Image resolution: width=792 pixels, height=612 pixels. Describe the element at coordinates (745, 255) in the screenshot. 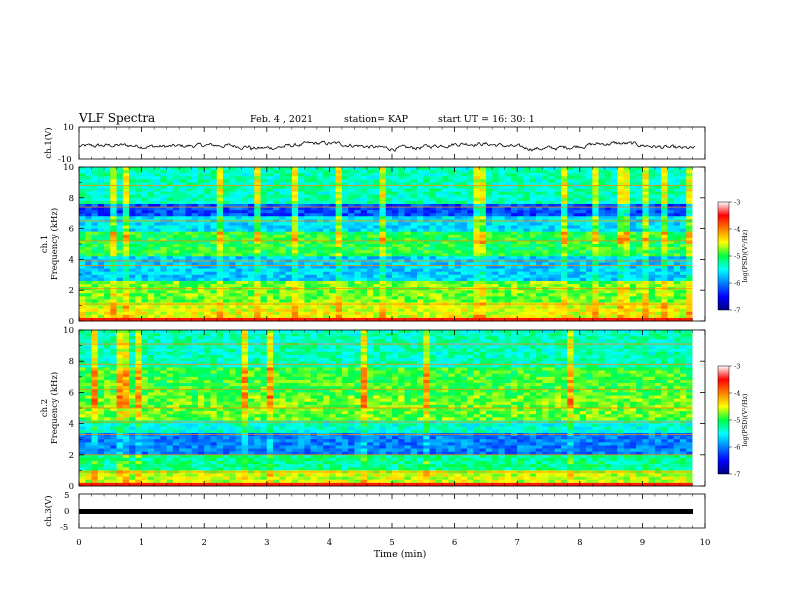

I see `ch1-colorbar-label: log(PSD)(V²/Hz)` at that location.